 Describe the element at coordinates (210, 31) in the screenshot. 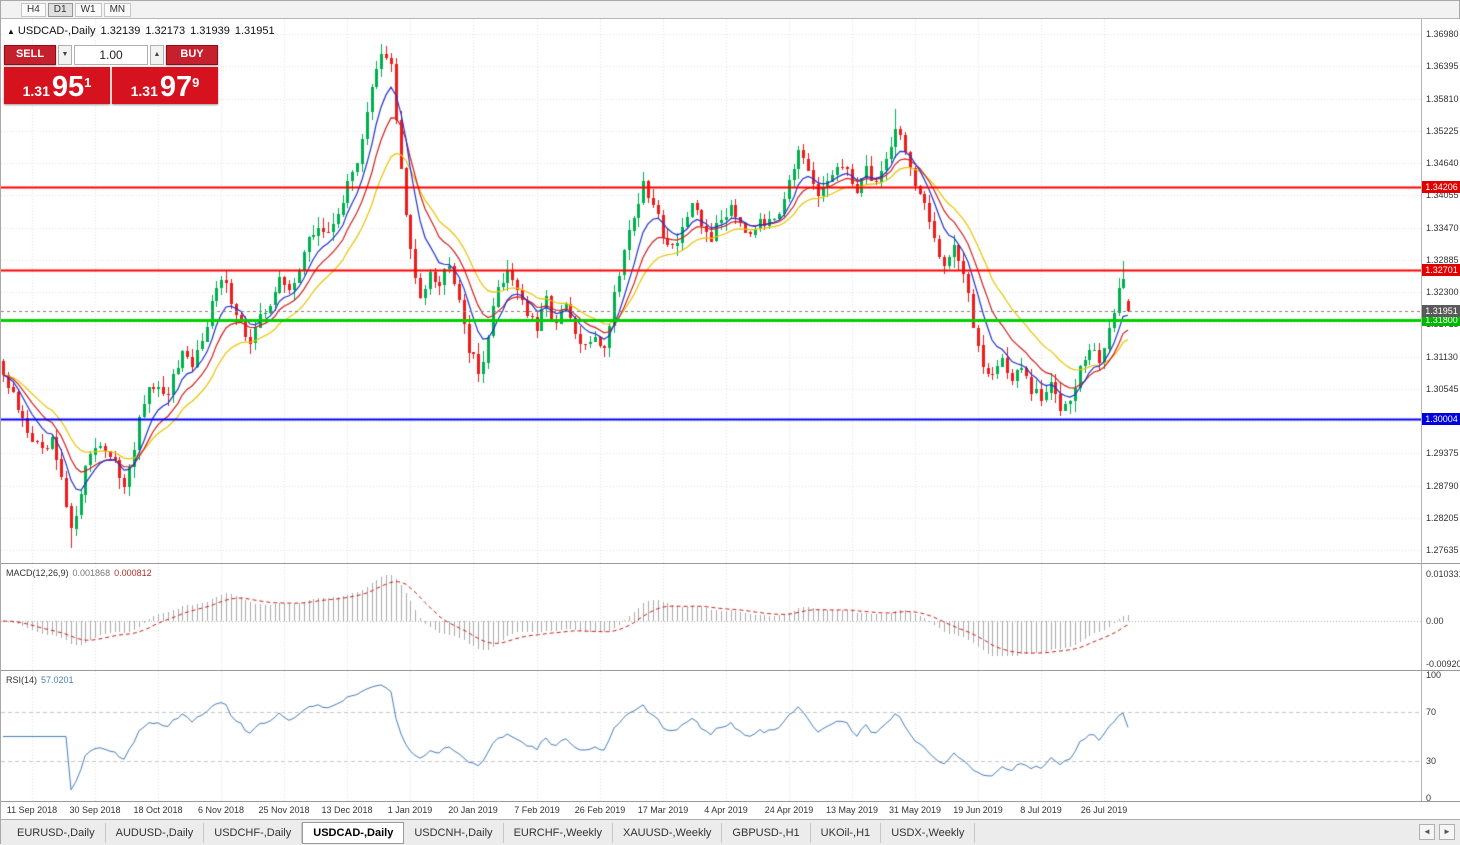

I see `ohlc-low: 1.31939` at that location.